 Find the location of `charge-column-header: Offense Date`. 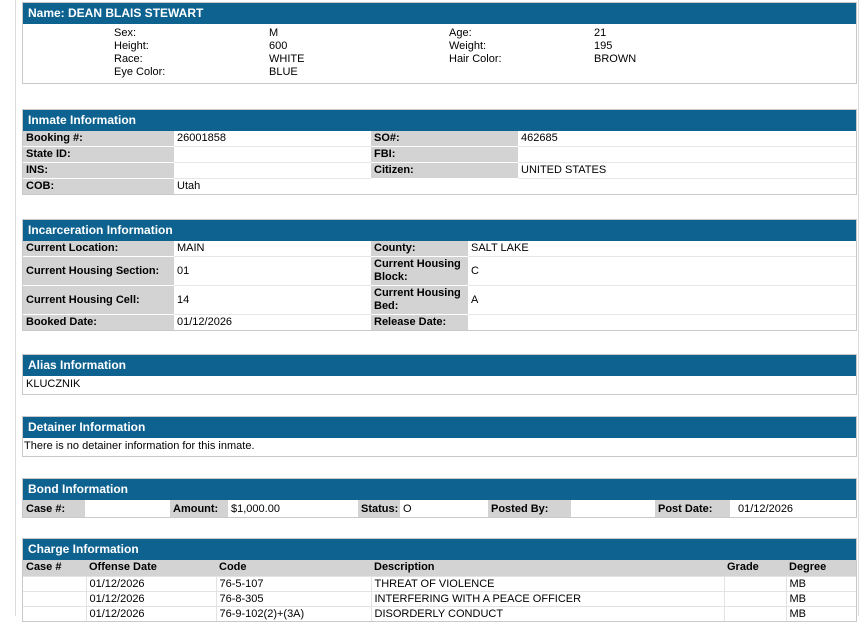

charge-column-header: Offense Date is located at coordinates (151, 568).